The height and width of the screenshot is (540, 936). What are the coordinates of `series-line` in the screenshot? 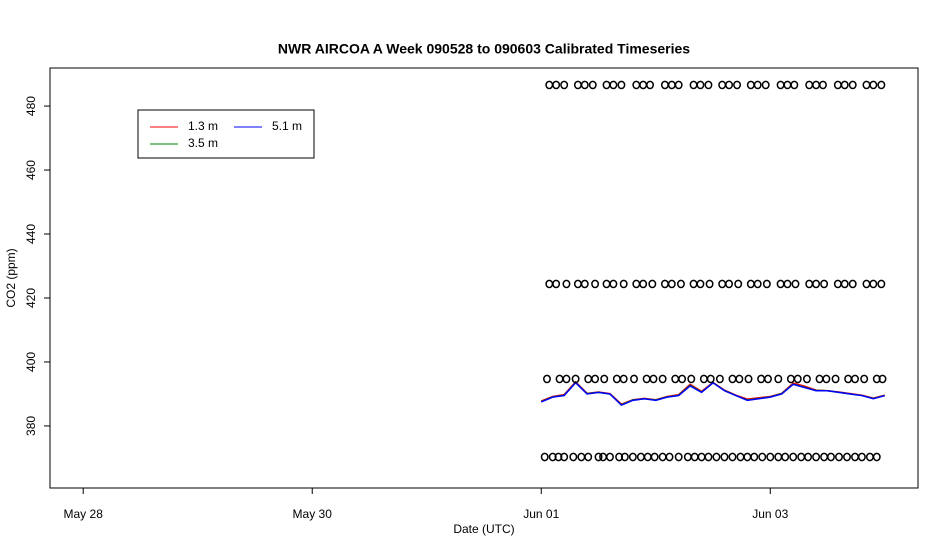 It's located at (712, 394).